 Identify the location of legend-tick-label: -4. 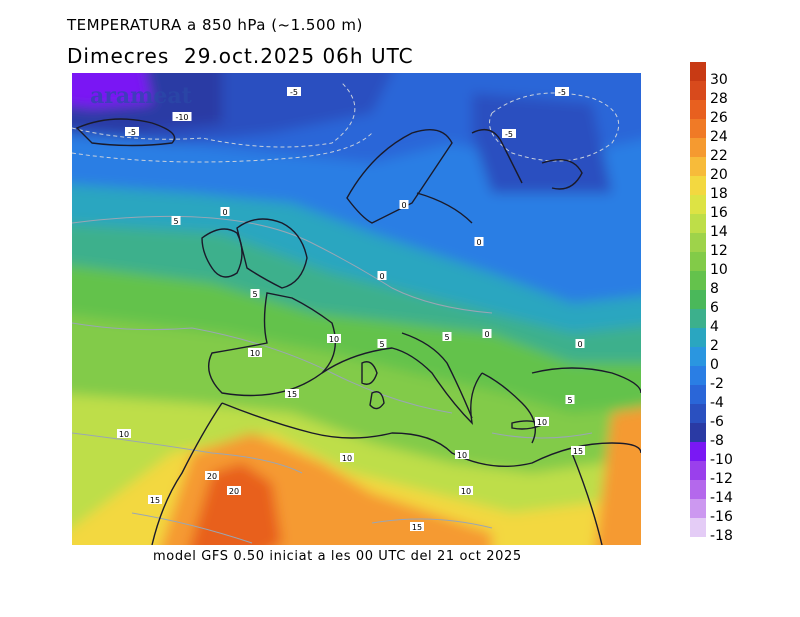
(717, 403).